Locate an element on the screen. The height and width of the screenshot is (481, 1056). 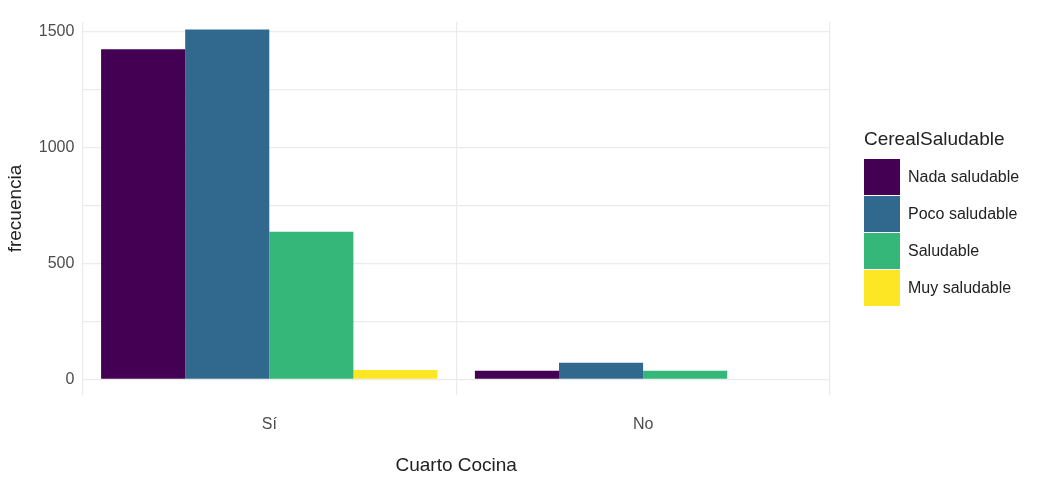
y-tick-label: 0 is located at coordinates (70, 378).